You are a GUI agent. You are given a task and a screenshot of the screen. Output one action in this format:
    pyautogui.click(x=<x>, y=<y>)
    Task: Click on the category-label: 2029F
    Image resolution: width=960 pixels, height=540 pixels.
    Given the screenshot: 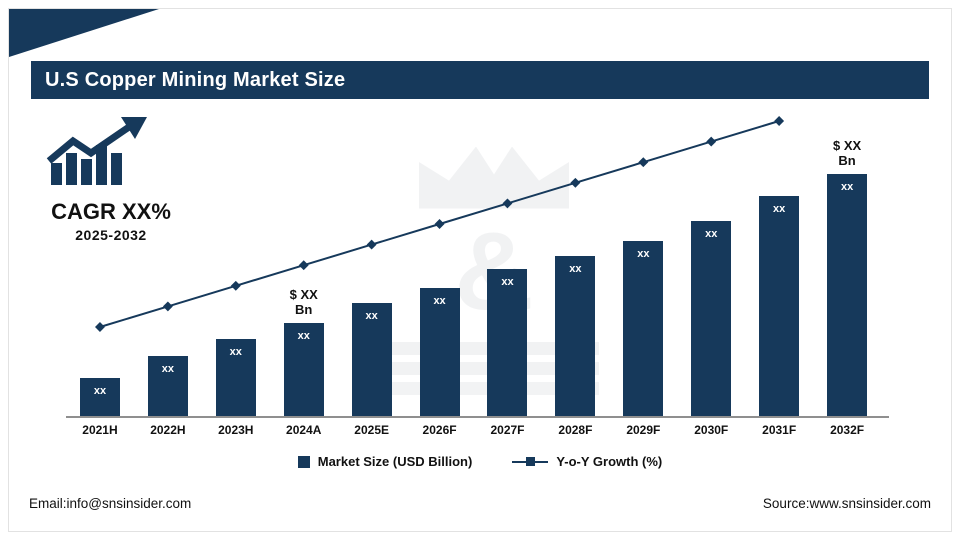 What is the action you would take?
    pyautogui.click(x=643, y=430)
    